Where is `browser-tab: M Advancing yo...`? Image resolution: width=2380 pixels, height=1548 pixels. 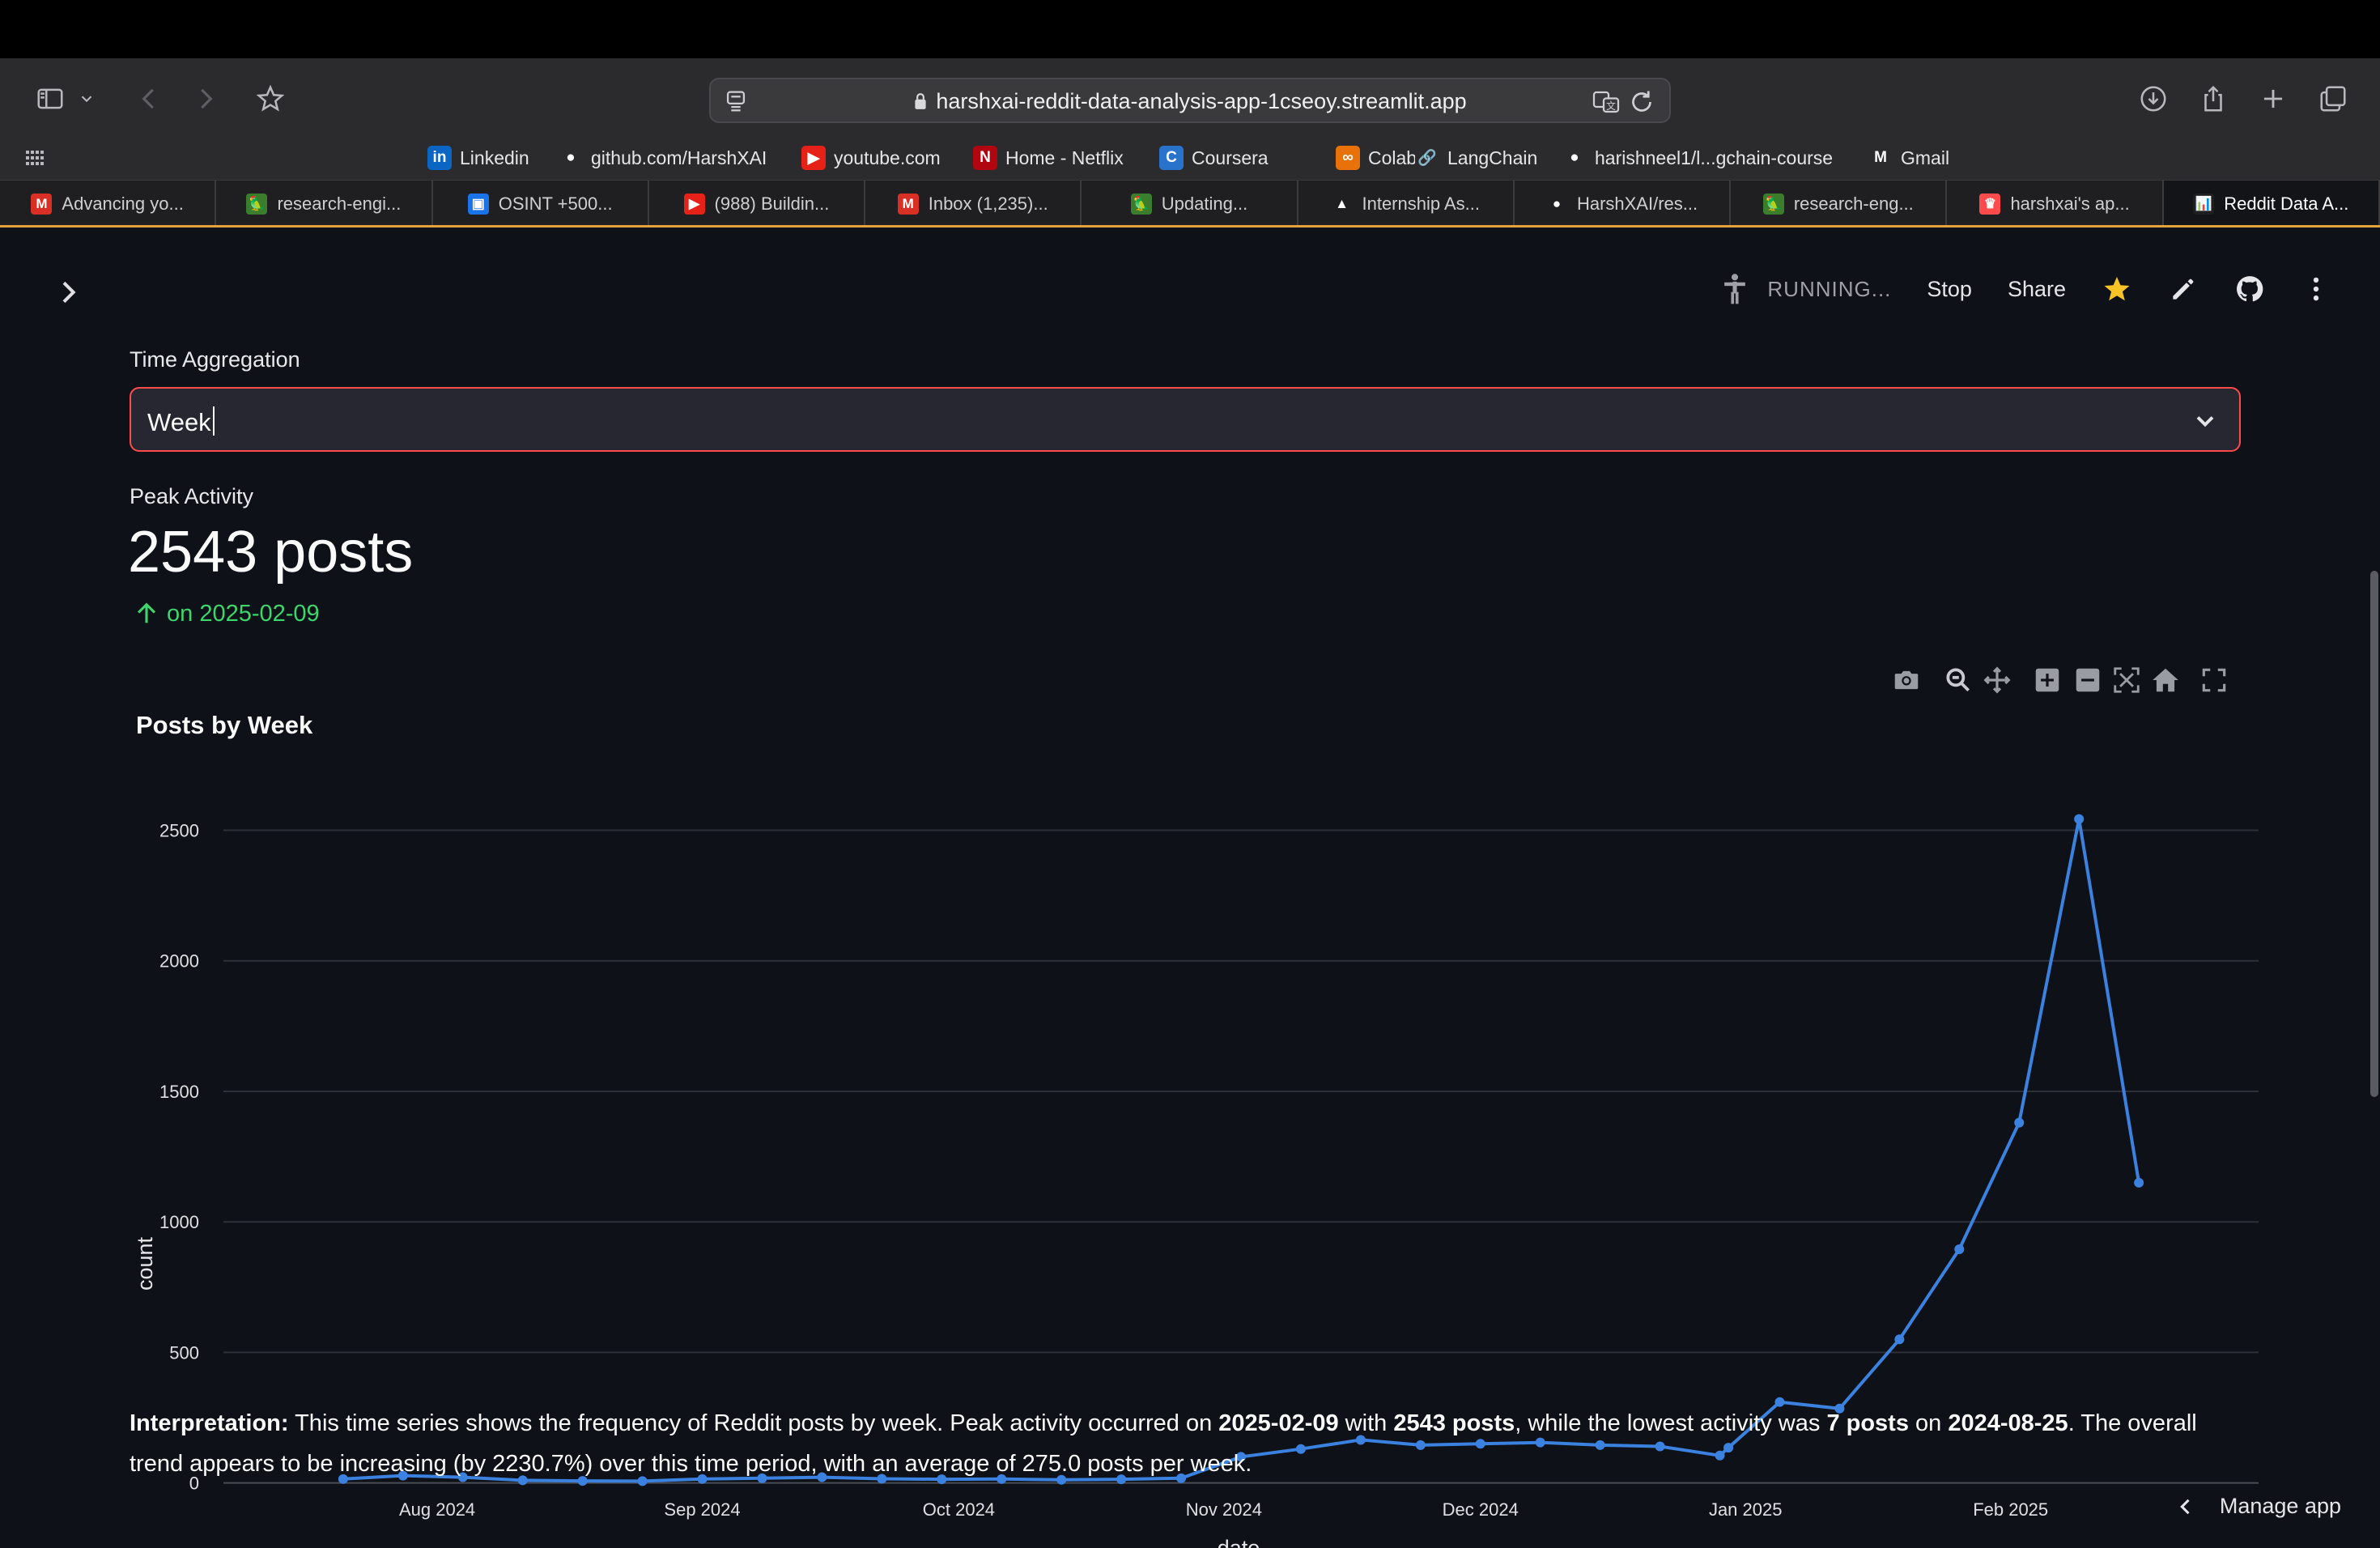
browser-tab: M Advancing yo... is located at coordinates (108, 205).